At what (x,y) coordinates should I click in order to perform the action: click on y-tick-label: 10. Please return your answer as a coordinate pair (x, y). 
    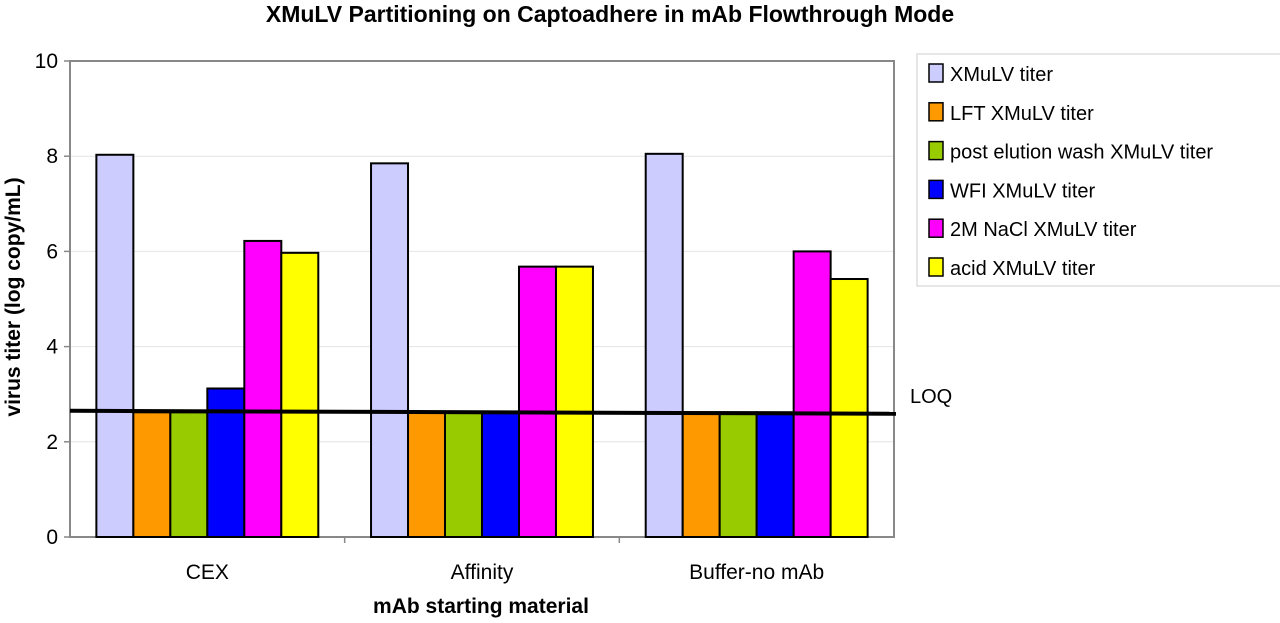
    Looking at the image, I should click on (46, 61).